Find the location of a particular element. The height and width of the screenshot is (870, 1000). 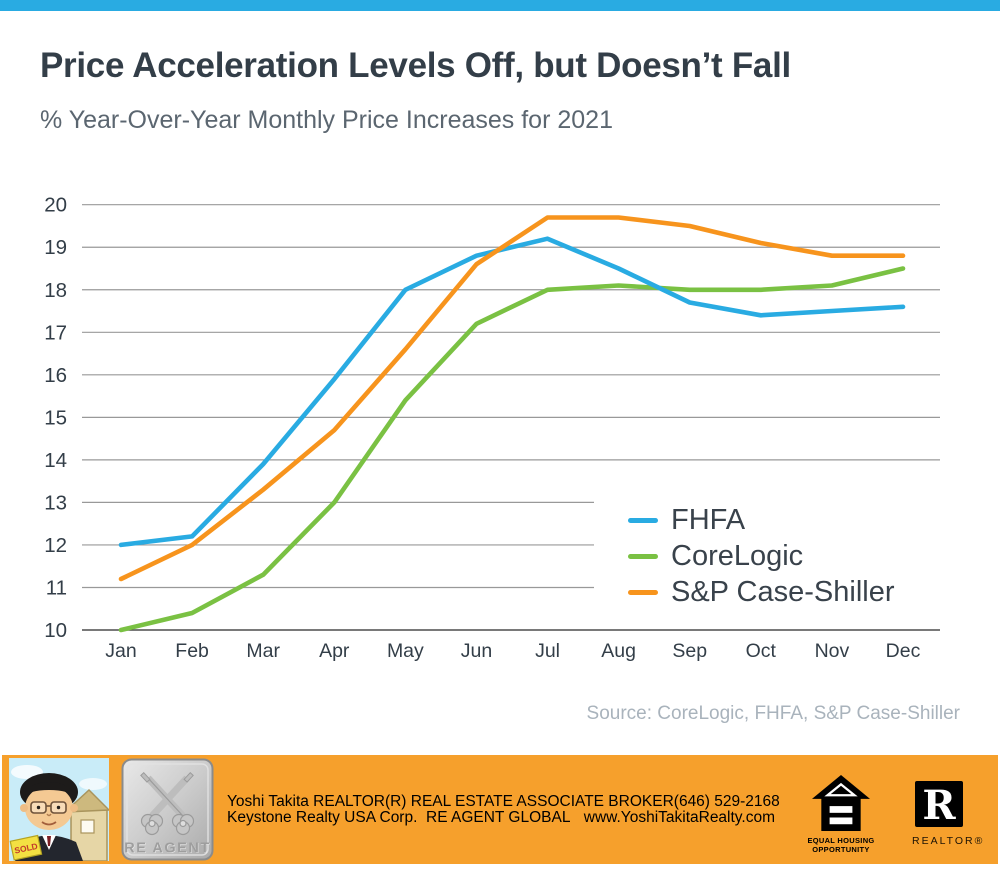

y-tick-label: 12 is located at coordinates (55, 545).